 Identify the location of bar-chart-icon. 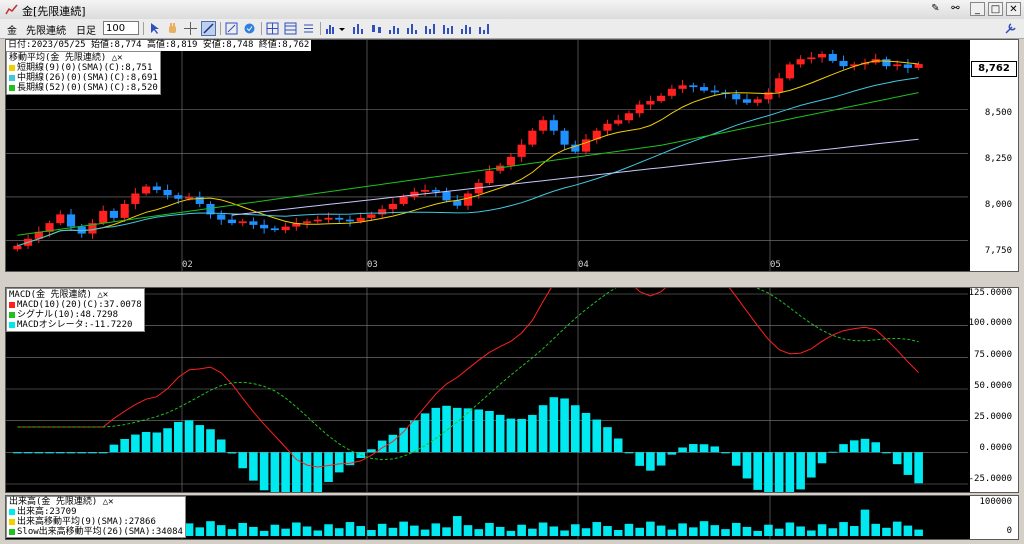
(358, 28).